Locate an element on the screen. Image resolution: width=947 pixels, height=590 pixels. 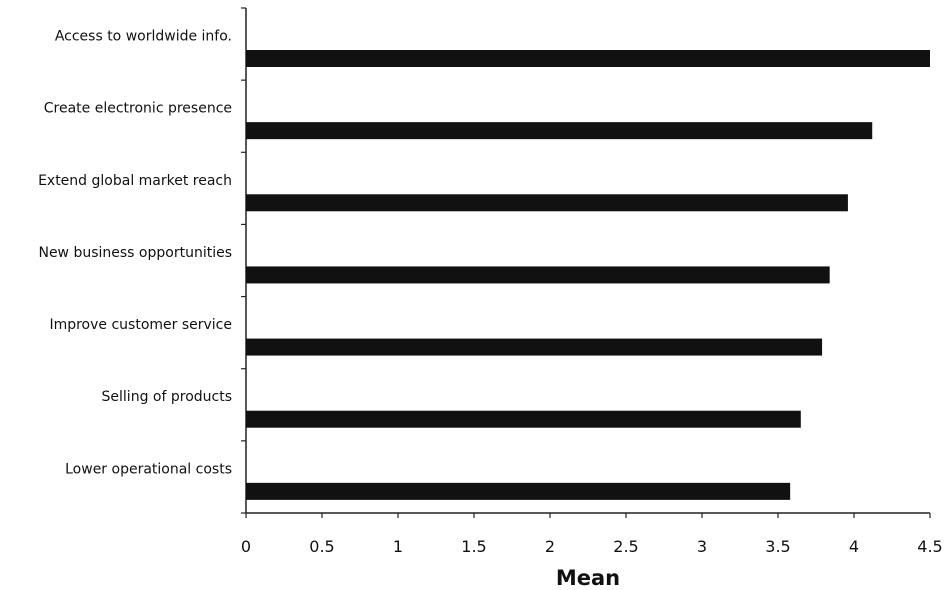
x-tick-label: 3 is located at coordinates (702, 546).